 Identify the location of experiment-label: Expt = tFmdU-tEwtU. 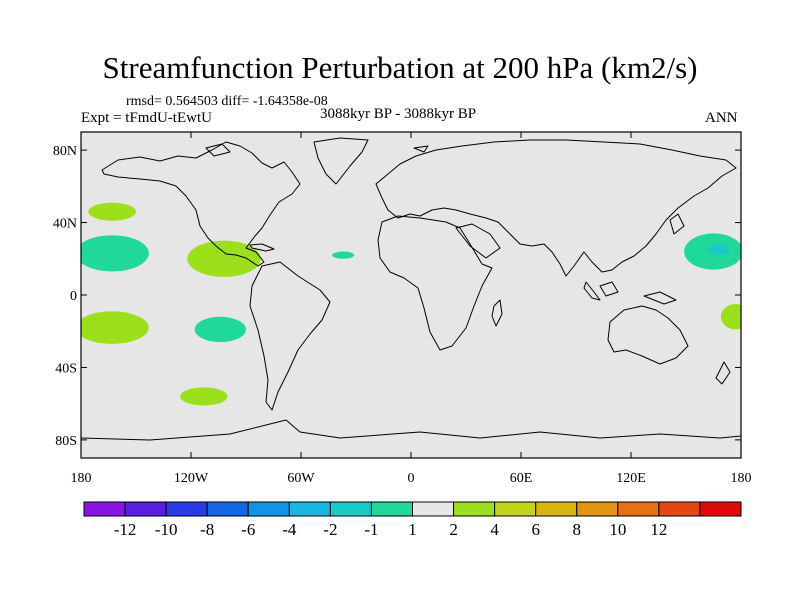
(146, 118).